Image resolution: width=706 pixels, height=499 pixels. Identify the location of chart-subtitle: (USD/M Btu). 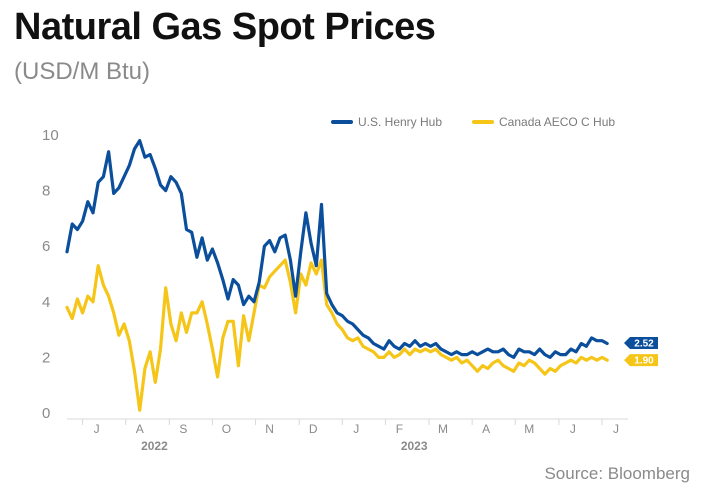
(82, 71).